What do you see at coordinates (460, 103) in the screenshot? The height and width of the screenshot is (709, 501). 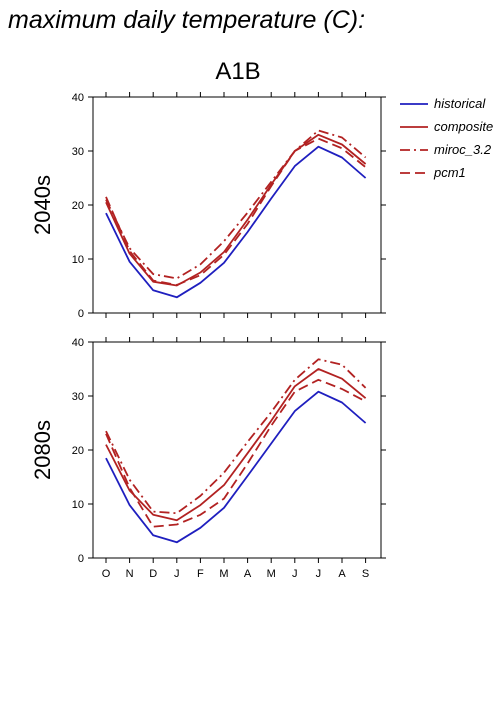 I see `legend-label: historical` at bounding box center [460, 103].